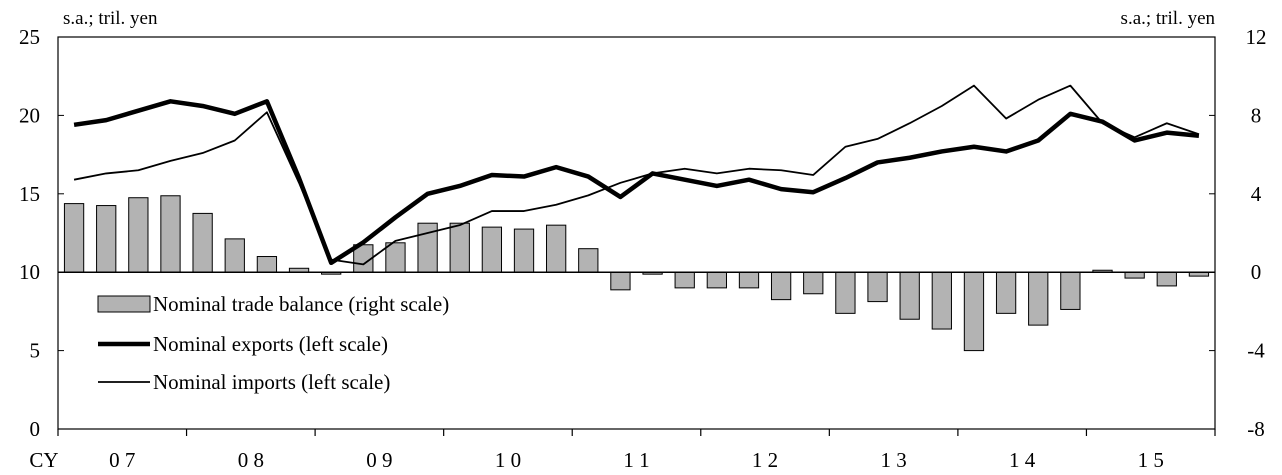 The image size is (1282, 475). What do you see at coordinates (1256, 272) in the screenshot?
I see `right-tick-label: 0` at bounding box center [1256, 272].